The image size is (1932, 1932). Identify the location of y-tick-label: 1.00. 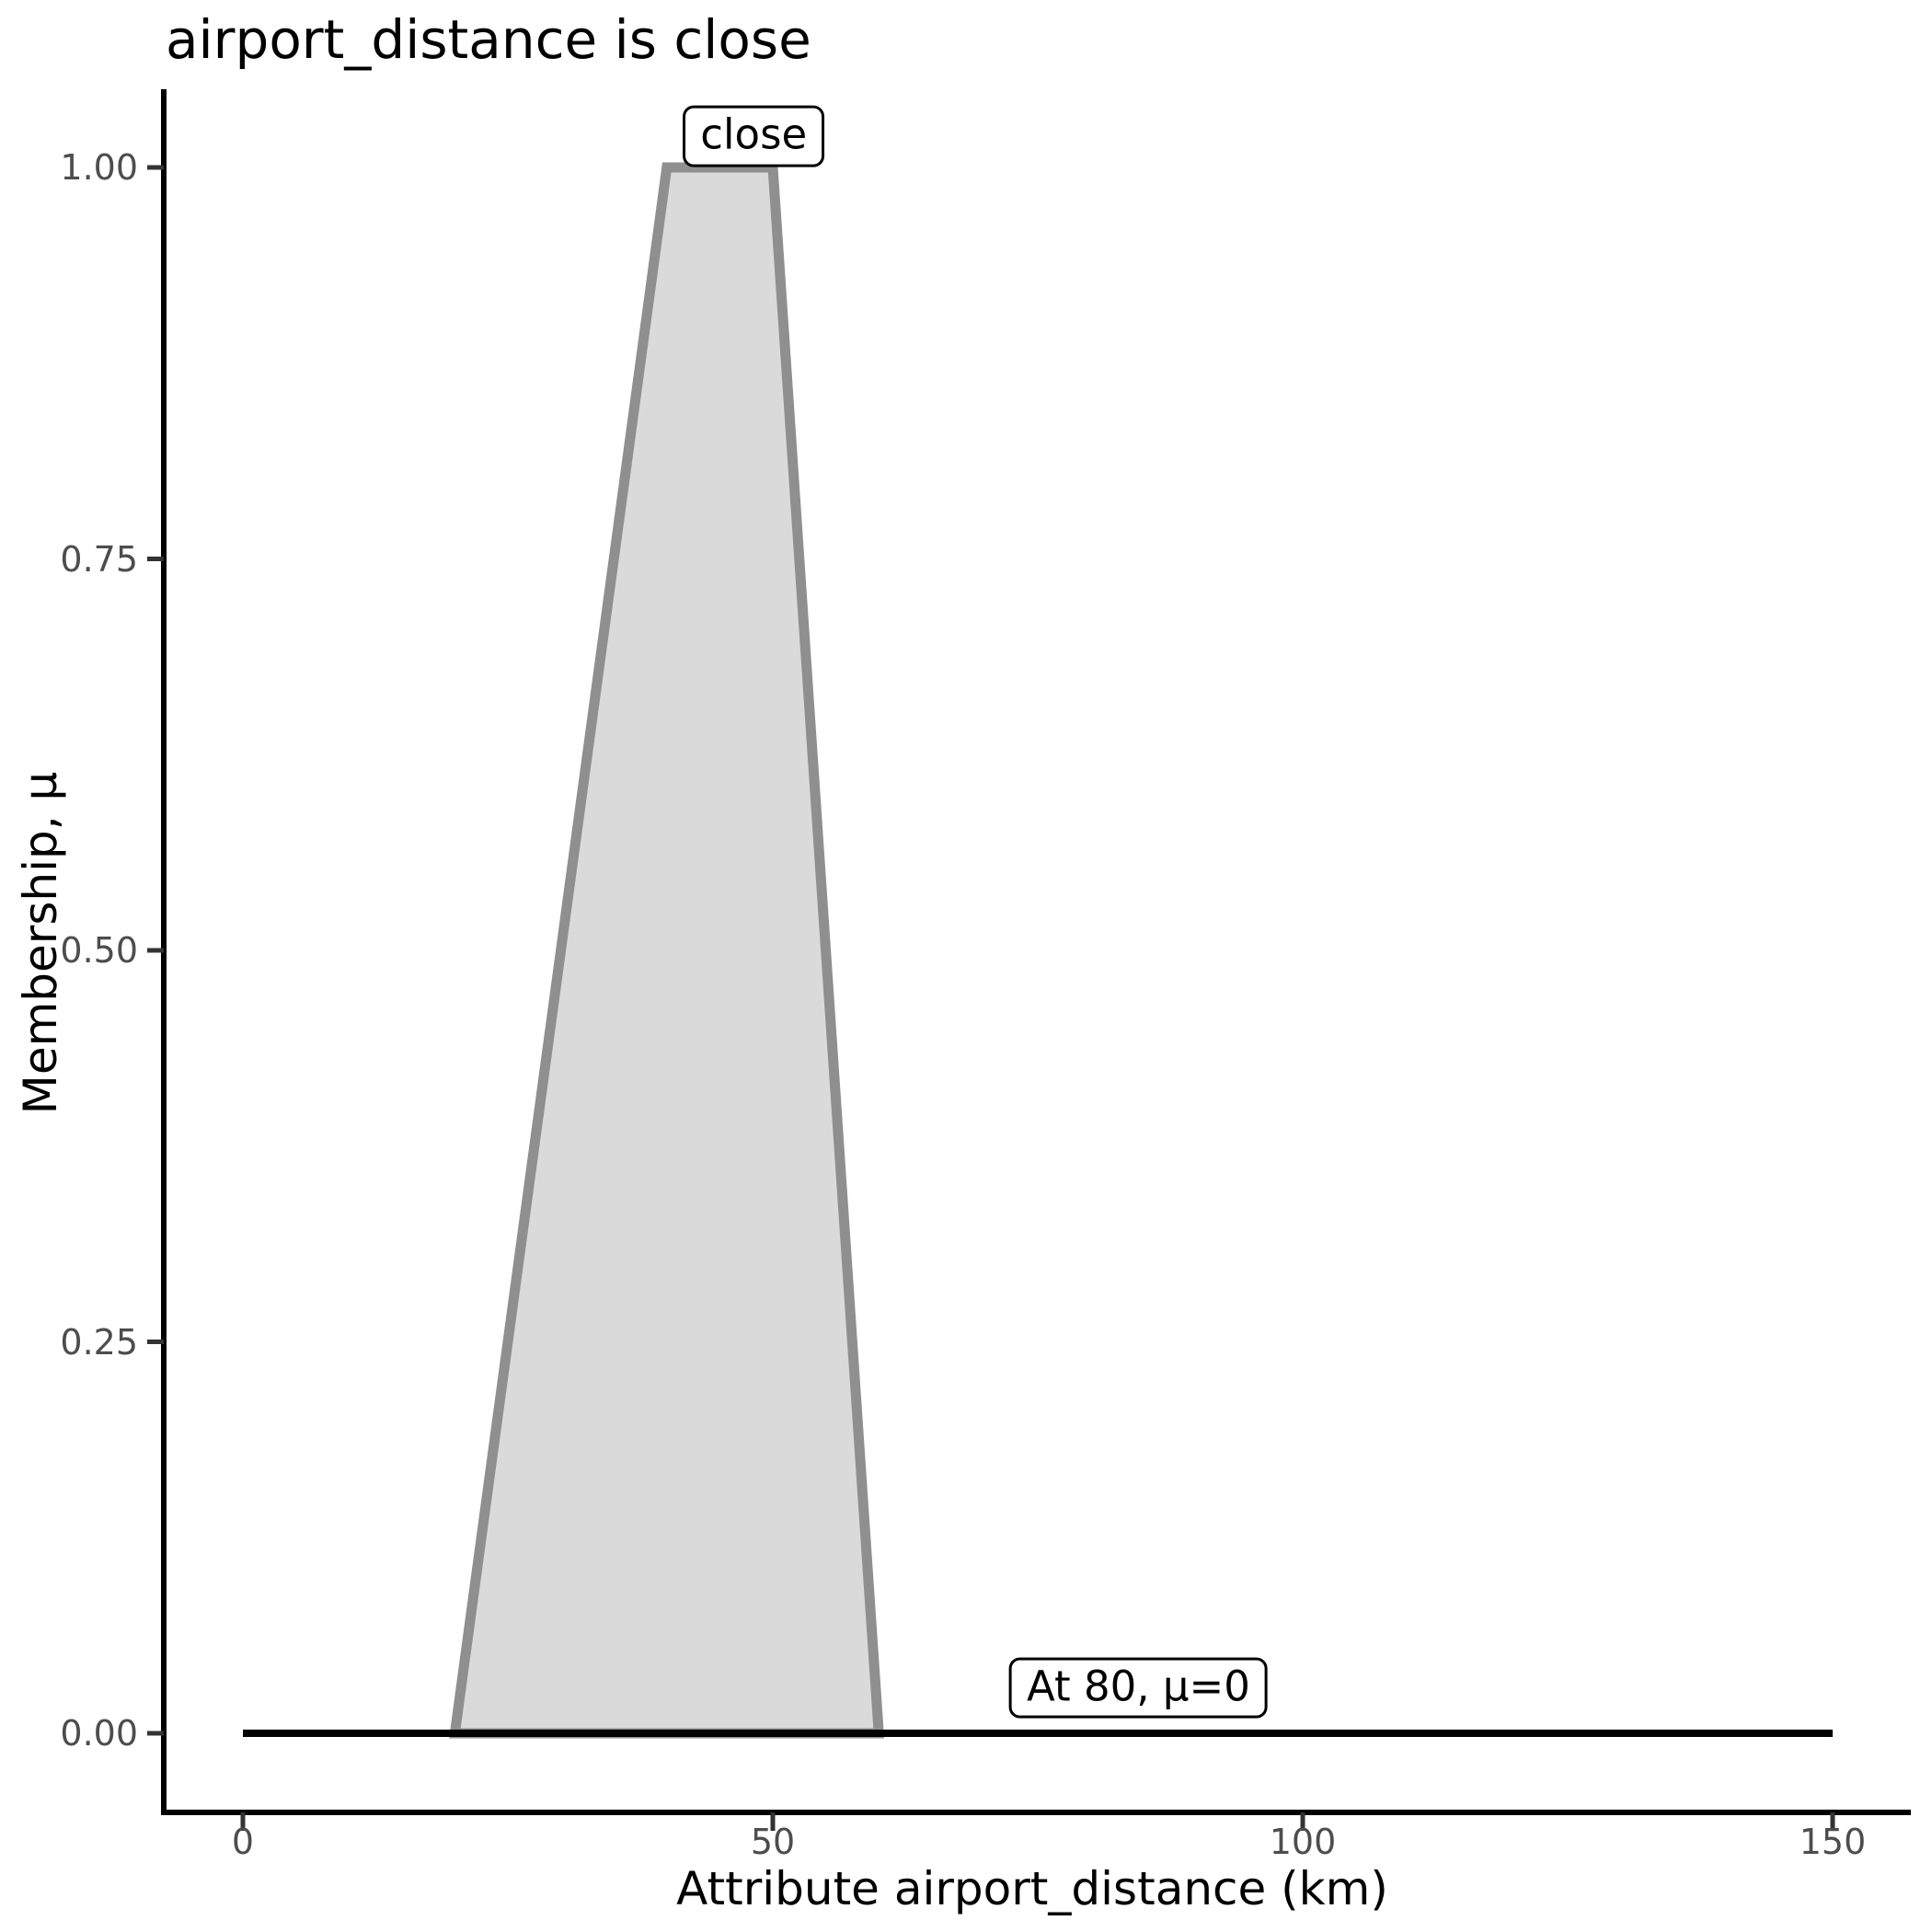
(99, 167).